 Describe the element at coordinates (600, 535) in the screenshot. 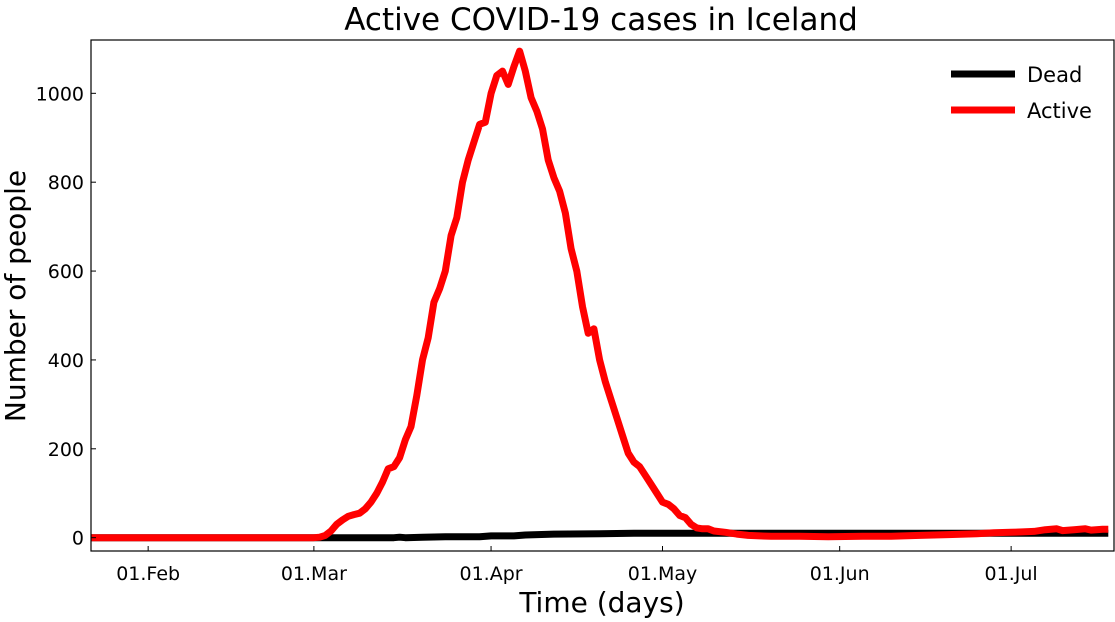

I see `series-line-dead` at that location.